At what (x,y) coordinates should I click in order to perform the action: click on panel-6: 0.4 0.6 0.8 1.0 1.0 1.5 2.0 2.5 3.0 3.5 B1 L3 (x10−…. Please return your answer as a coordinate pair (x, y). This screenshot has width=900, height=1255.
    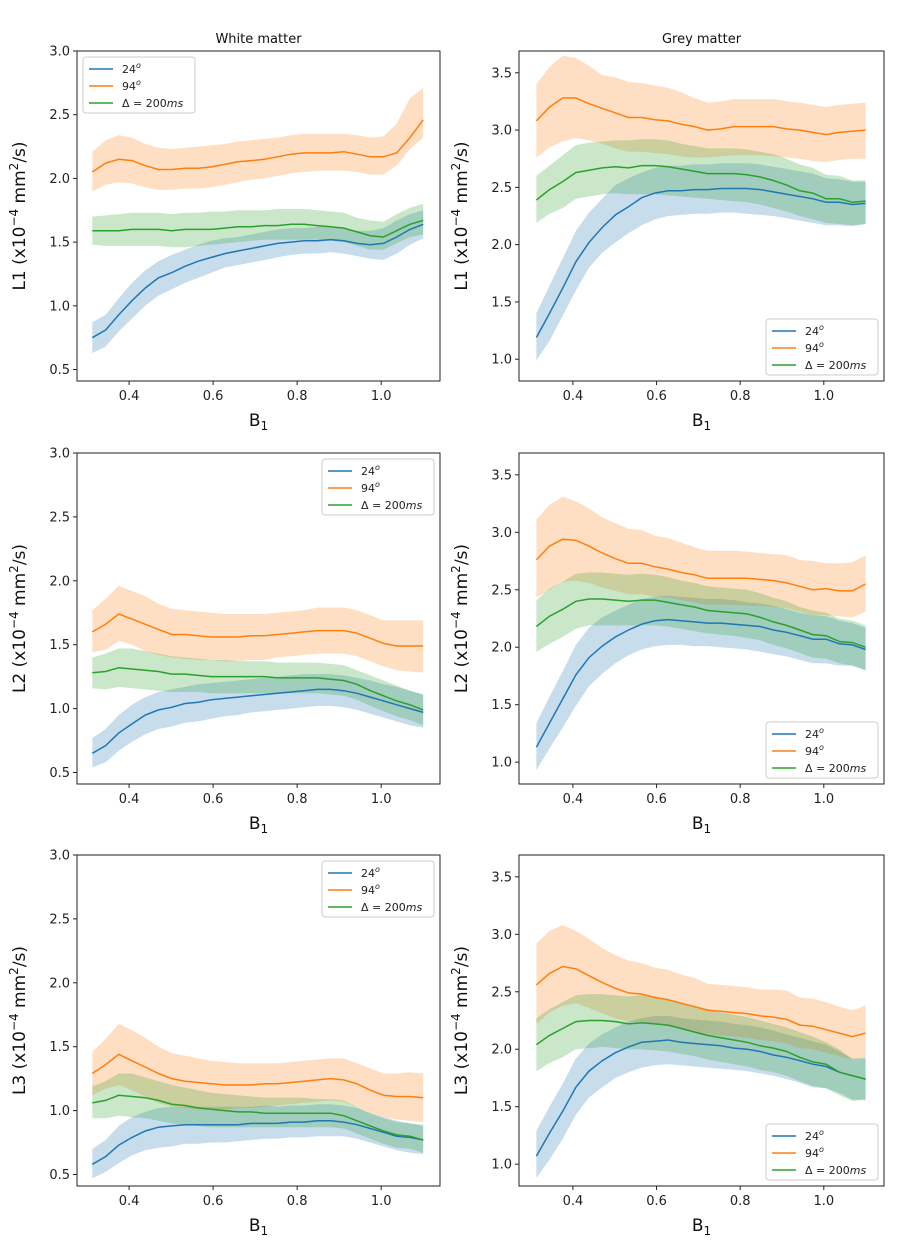
    Looking at the image, I should click on (667, 1046).